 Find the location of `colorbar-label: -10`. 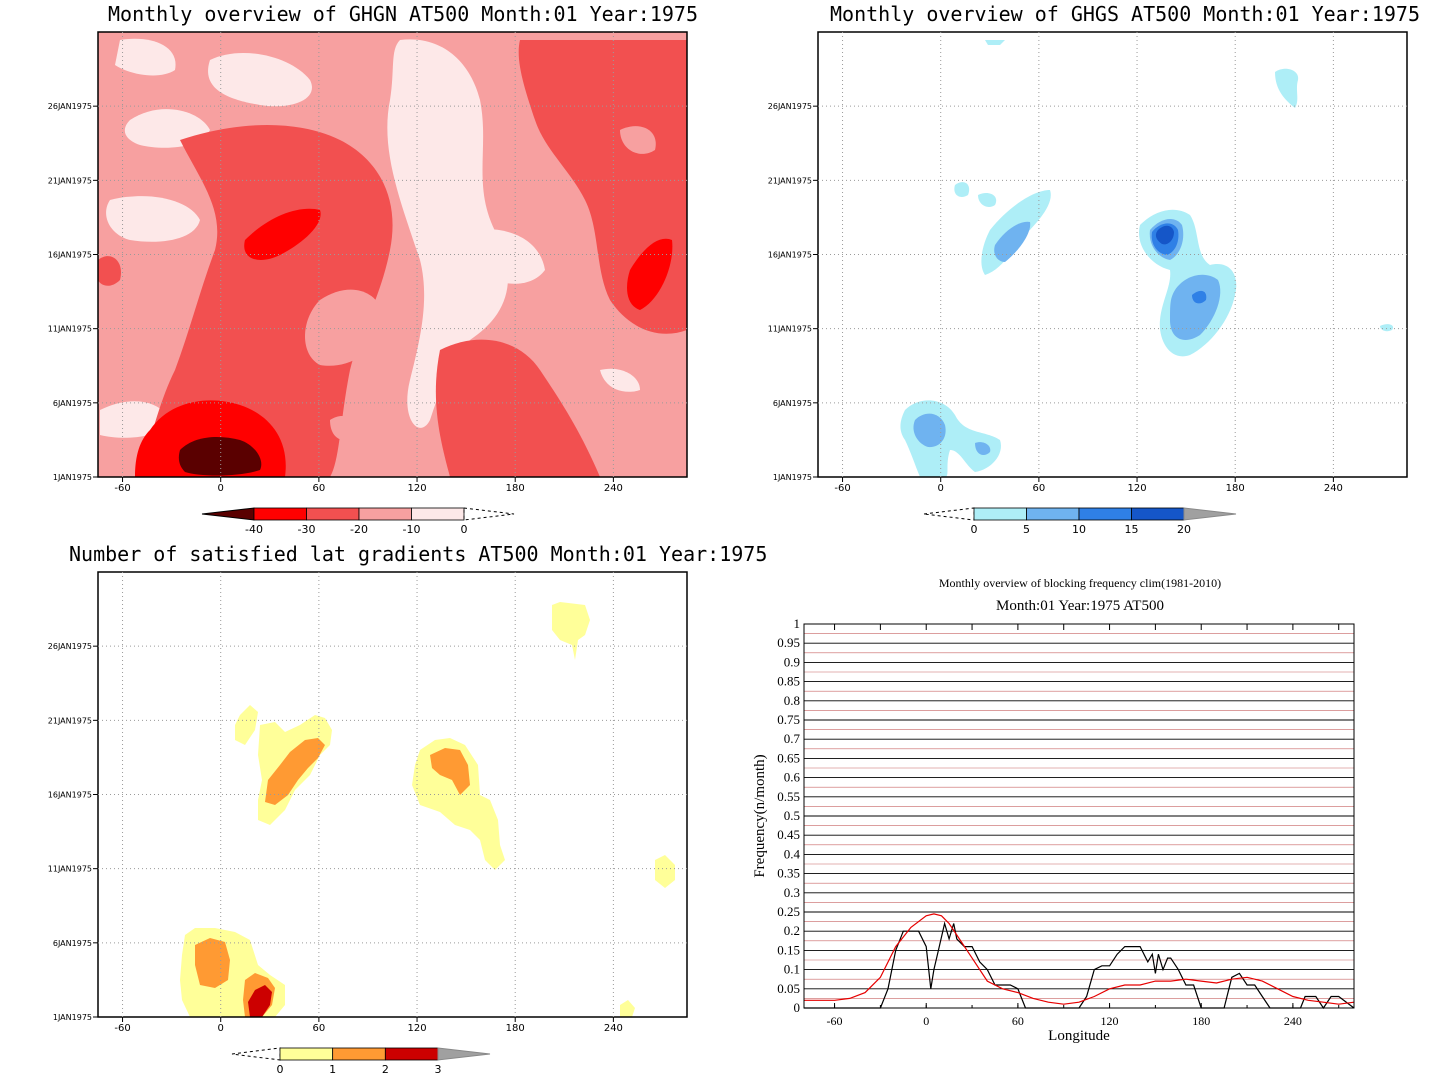

colorbar-label: -10 is located at coordinates (412, 529).